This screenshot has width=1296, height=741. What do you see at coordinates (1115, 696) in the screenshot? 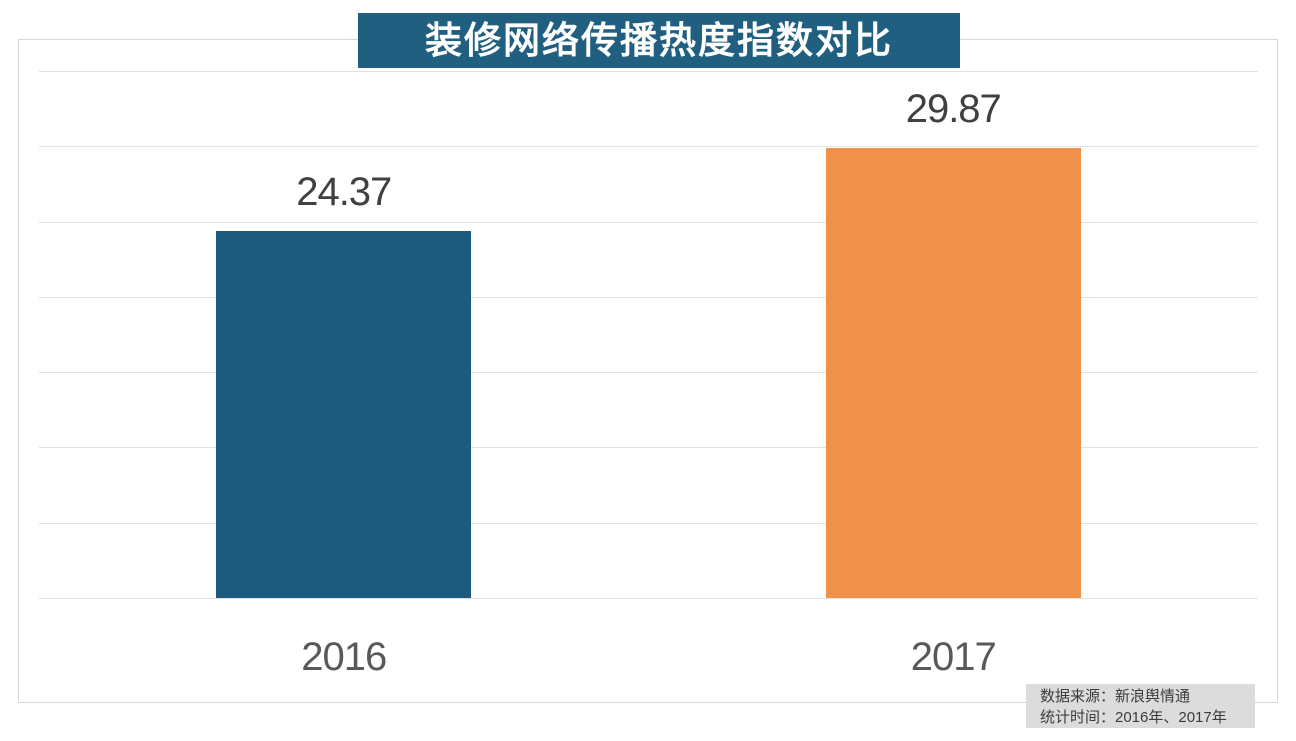
I see `source-note-line1: 数据来源：新浪舆情通` at bounding box center [1115, 696].